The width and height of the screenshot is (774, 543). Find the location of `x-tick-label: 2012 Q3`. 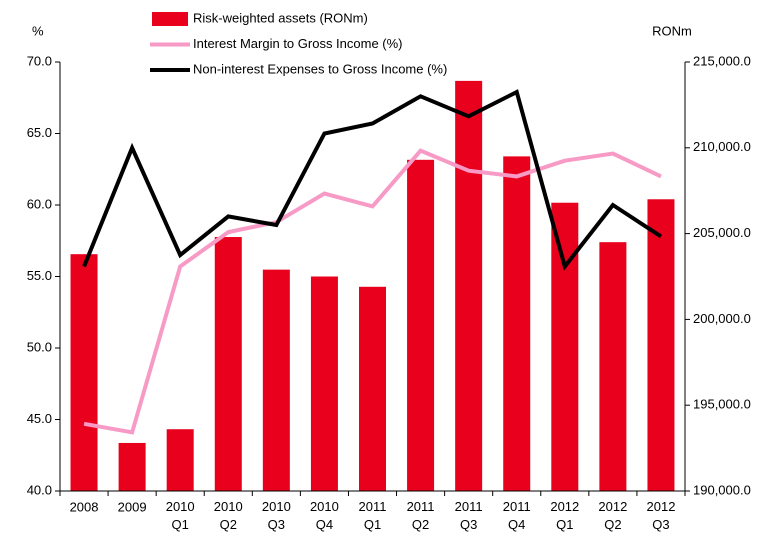

x-tick-label: 2012 Q3 is located at coordinates (661, 515).